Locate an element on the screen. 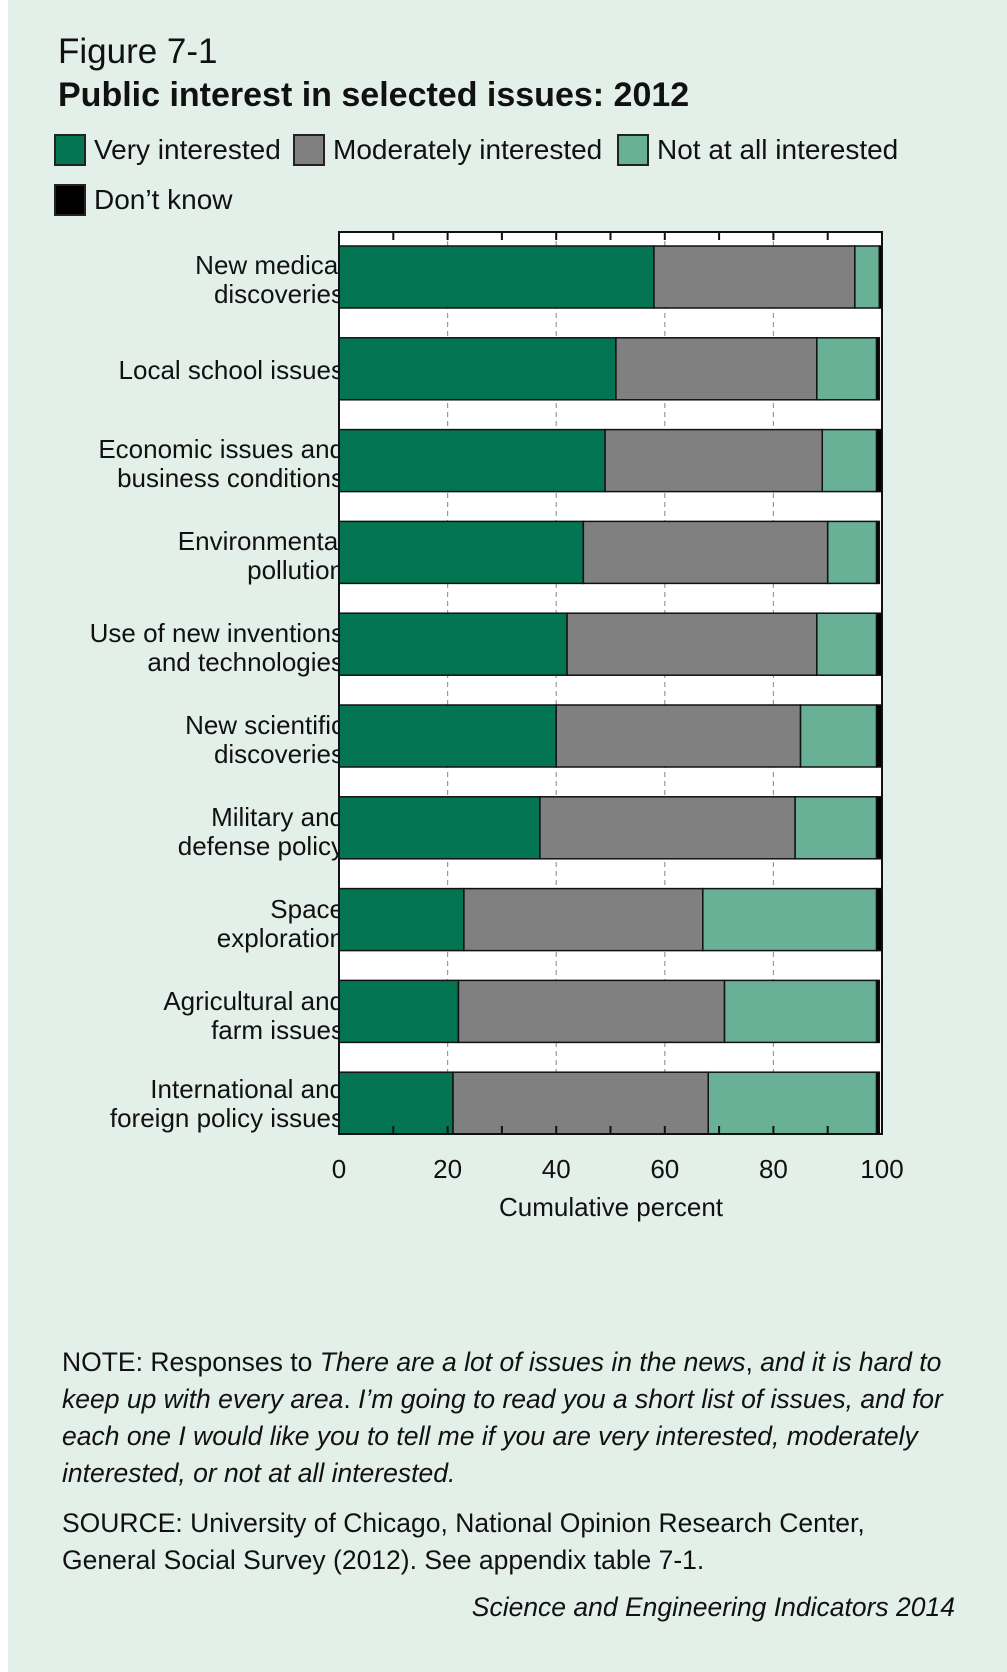  legend-label-not-at-all: Not at all interested is located at coordinates (778, 149).